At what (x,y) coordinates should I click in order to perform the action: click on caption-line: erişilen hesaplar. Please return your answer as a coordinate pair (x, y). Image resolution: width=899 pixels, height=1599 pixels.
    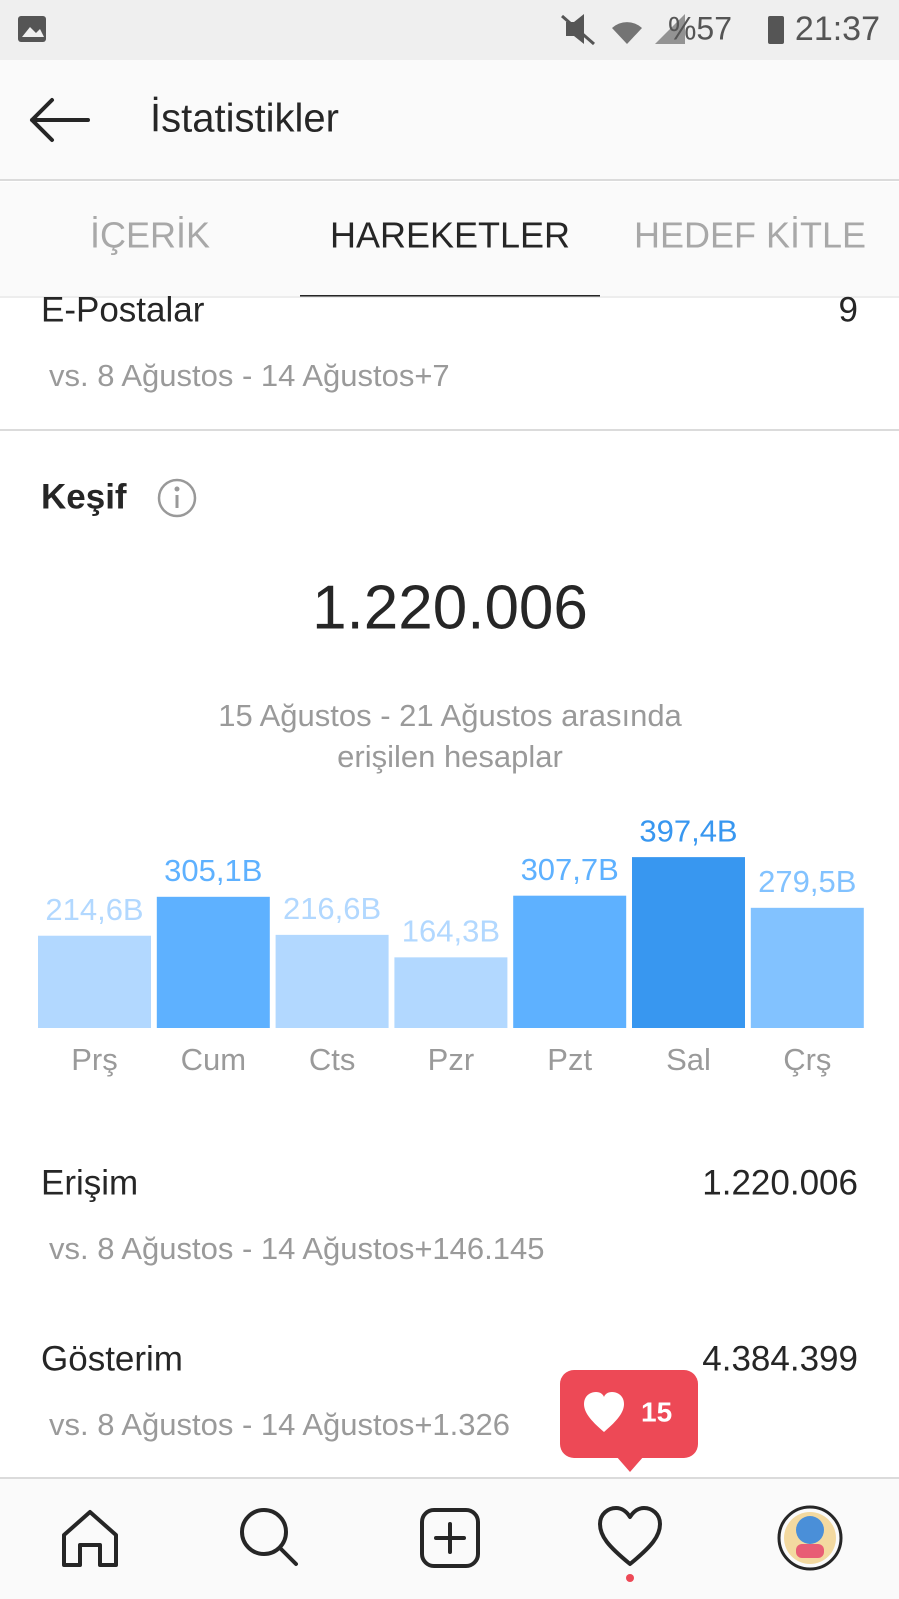
    Looking at the image, I should click on (450, 756).